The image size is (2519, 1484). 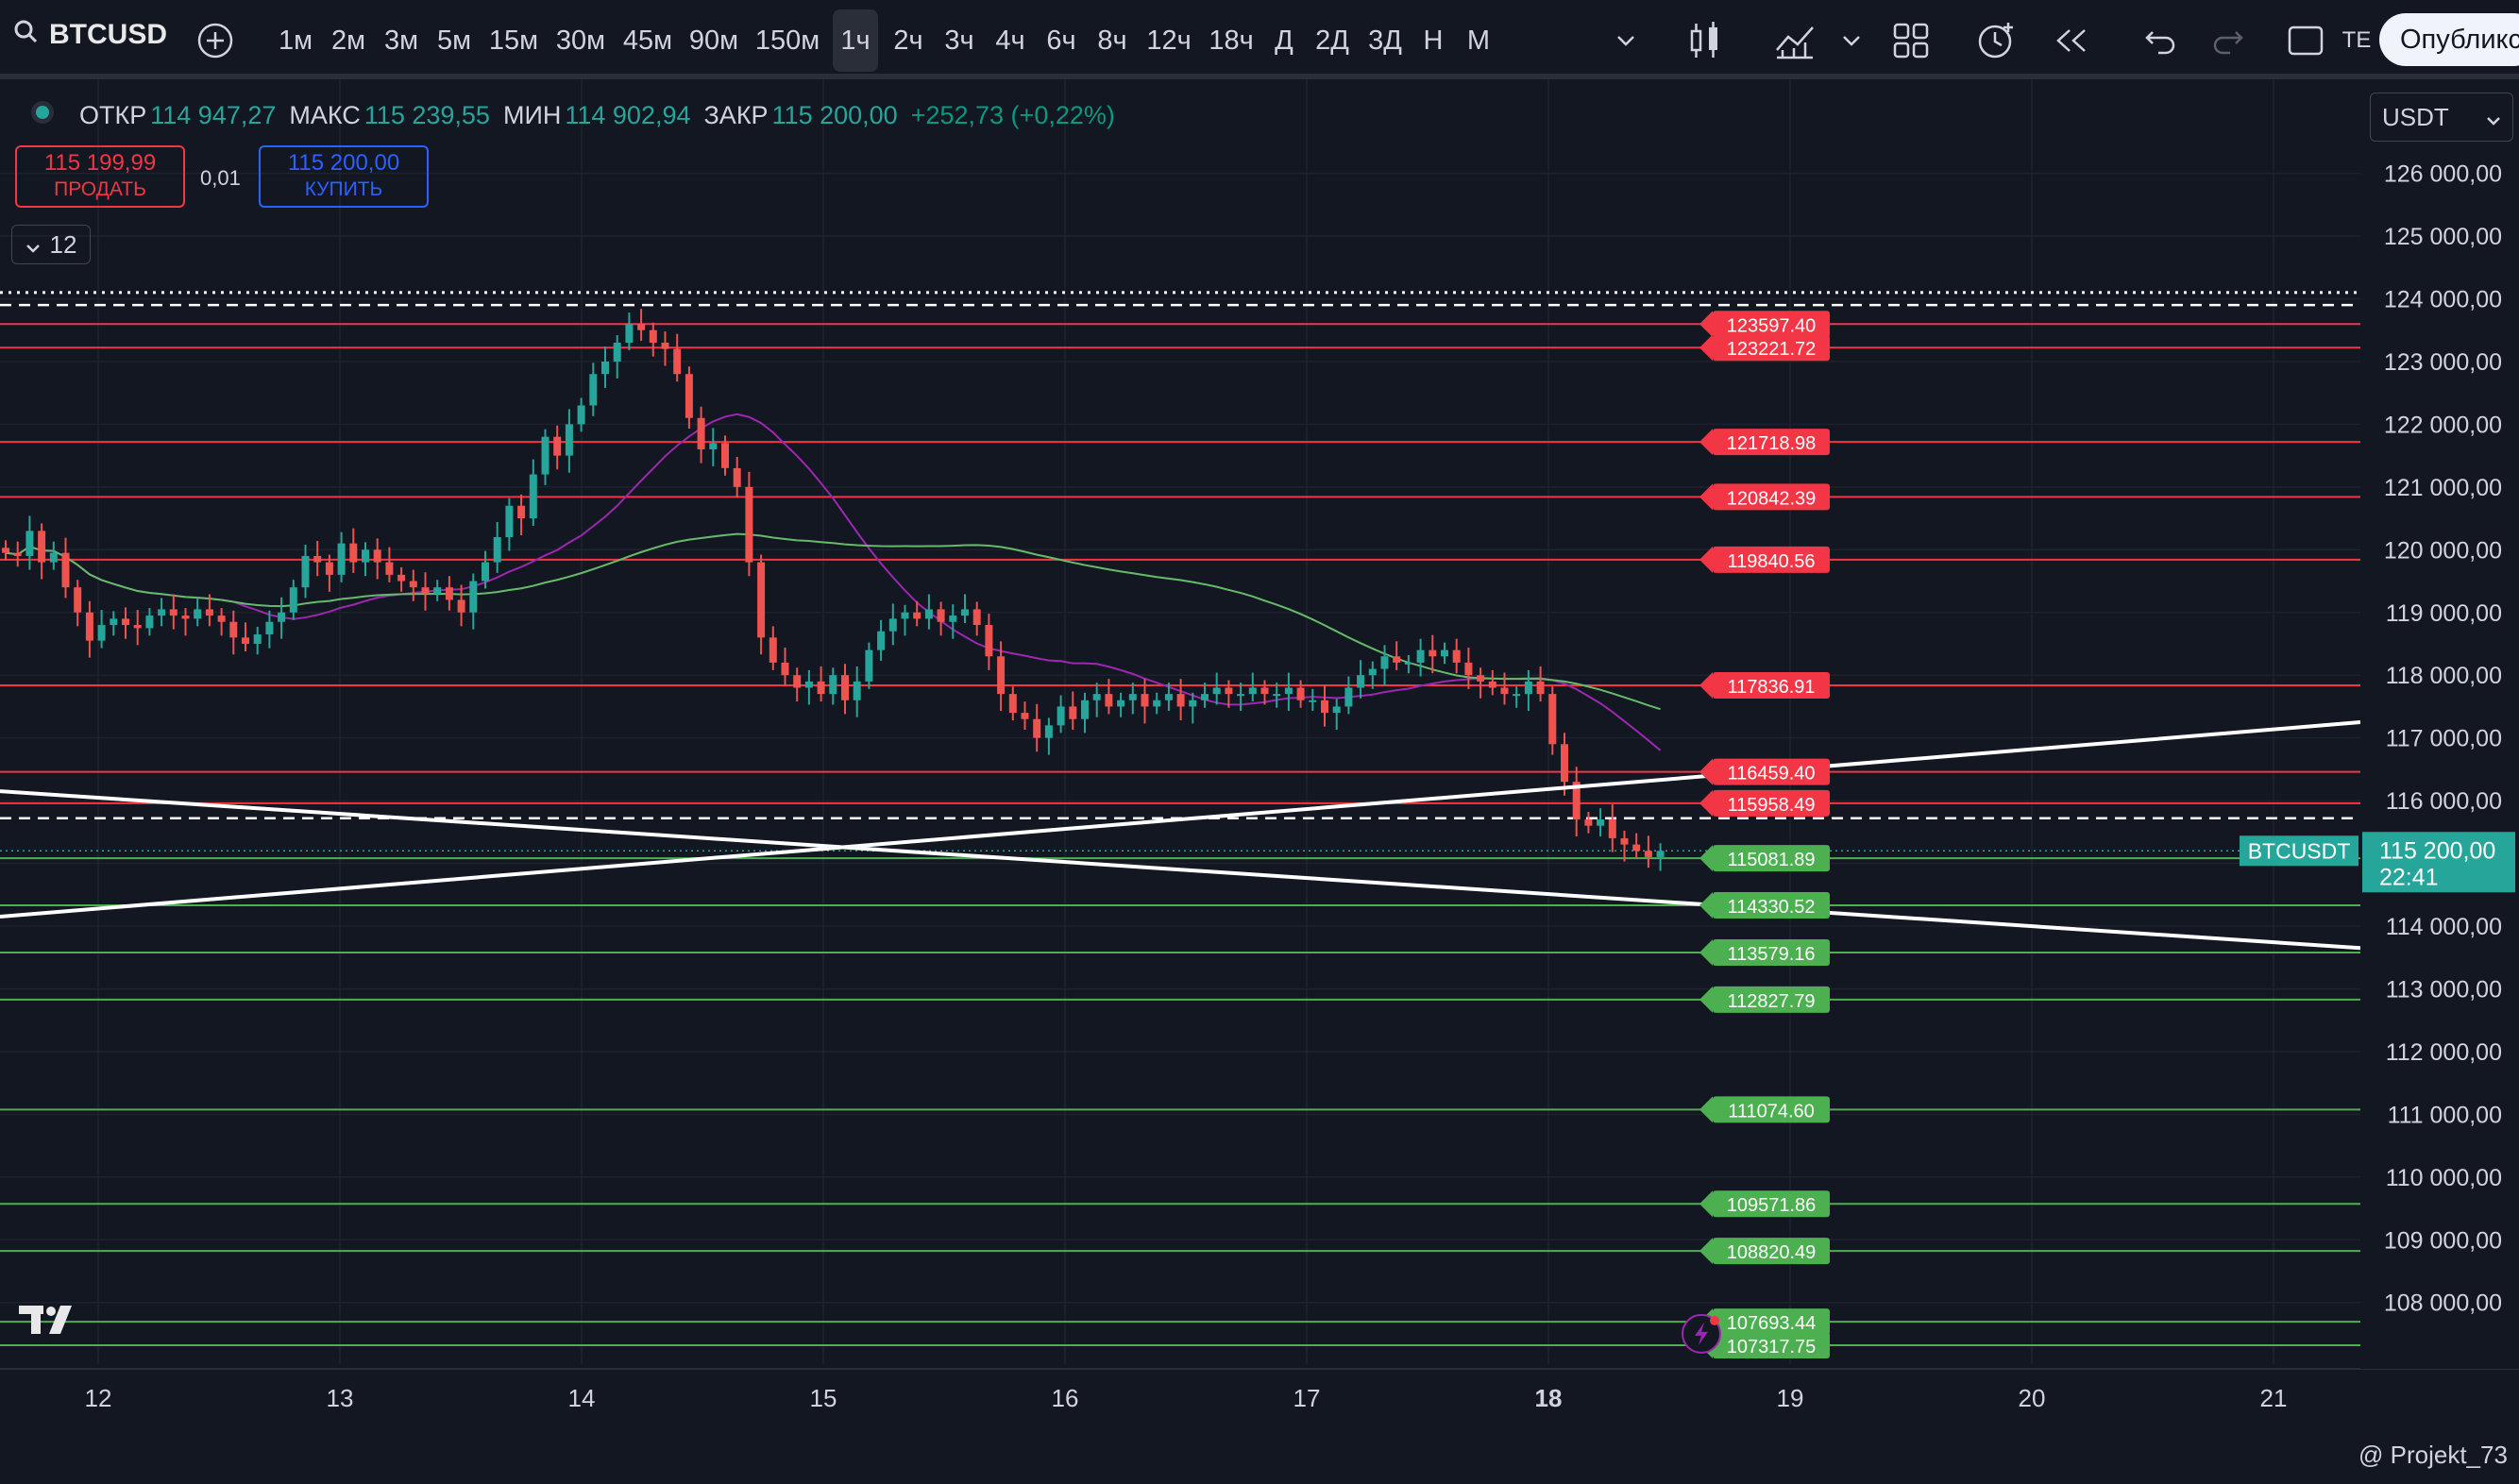 I want to click on buy-button: 115 200,00 КУПИТЬ, so click(x=344, y=176).